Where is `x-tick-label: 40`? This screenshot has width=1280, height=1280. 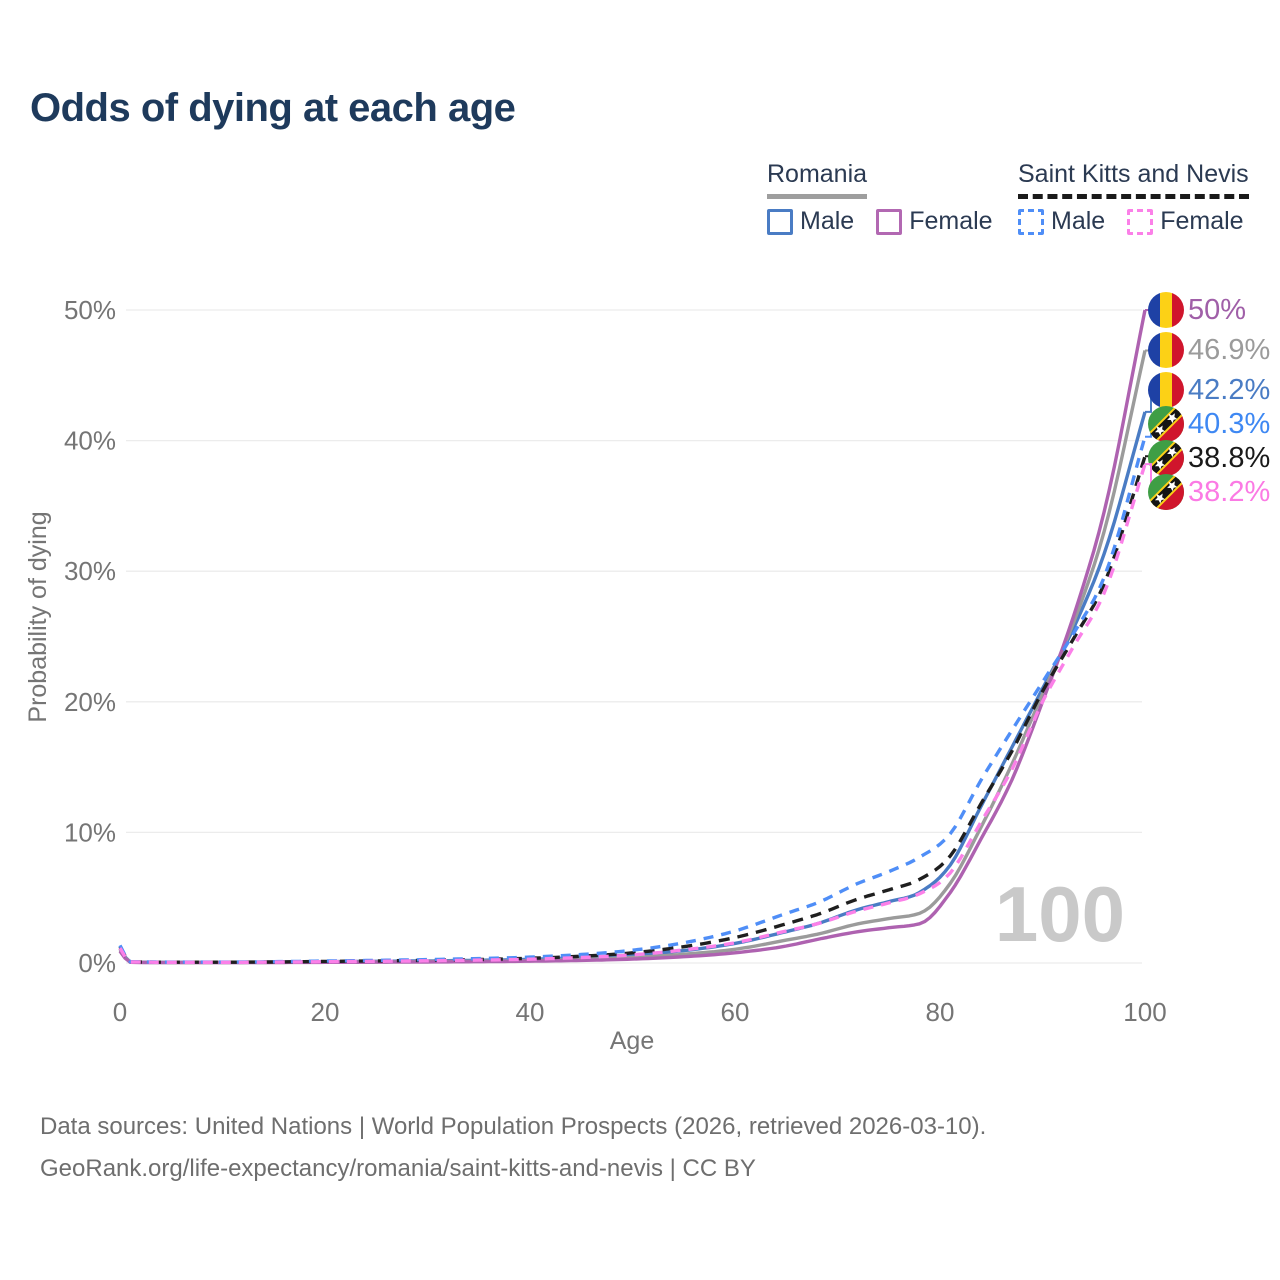
x-tick-label: 40 is located at coordinates (530, 1012).